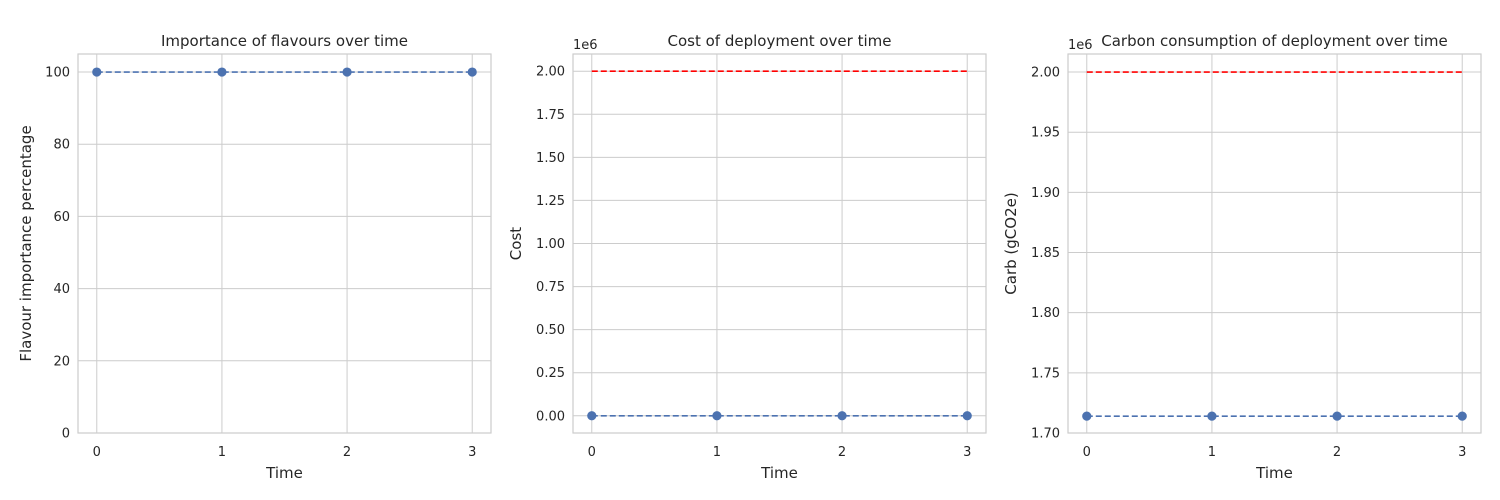 This screenshot has height=500, width=1500. I want to click on panel-2-ylabel: Carb (gCO2e), so click(1011, 243).